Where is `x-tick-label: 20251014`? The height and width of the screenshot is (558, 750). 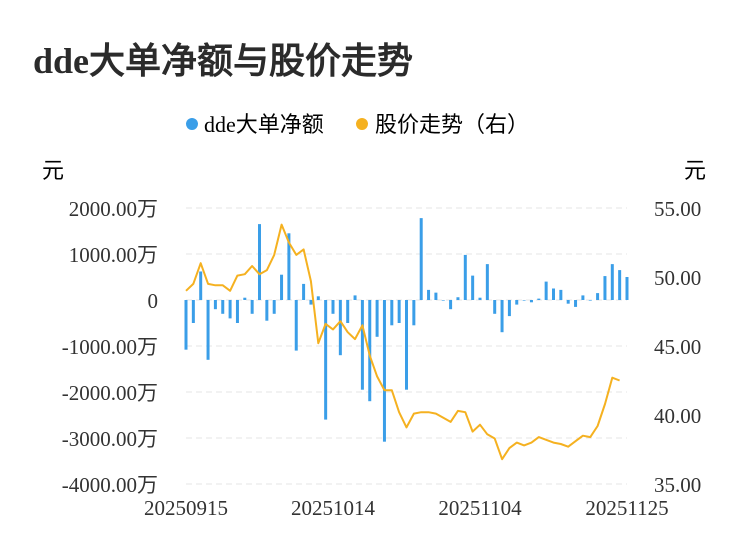
x-tick-label: 20251014 is located at coordinates (333, 508).